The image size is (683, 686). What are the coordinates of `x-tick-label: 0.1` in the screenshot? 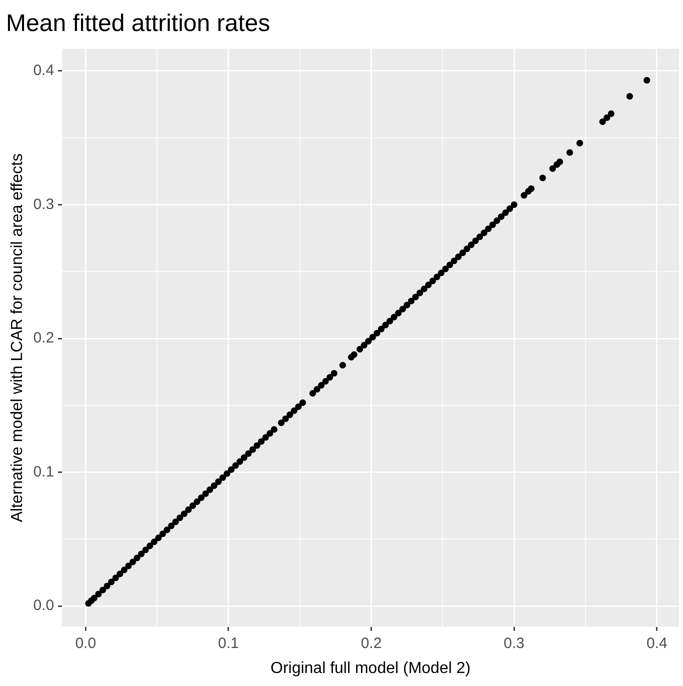 It's located at (228, 643).